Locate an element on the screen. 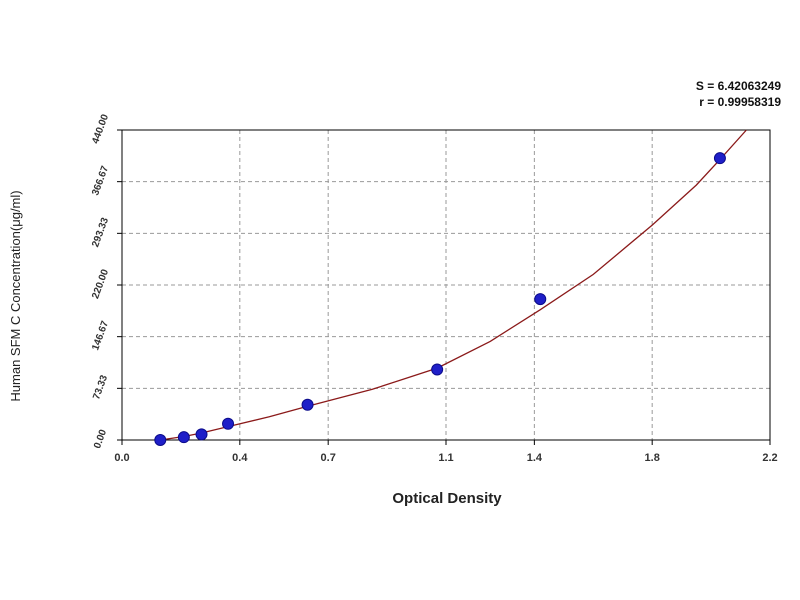 The height and width of the screenshot is (600, 800). x-tick-label: 1.4 is located at coordinates (535, 458).